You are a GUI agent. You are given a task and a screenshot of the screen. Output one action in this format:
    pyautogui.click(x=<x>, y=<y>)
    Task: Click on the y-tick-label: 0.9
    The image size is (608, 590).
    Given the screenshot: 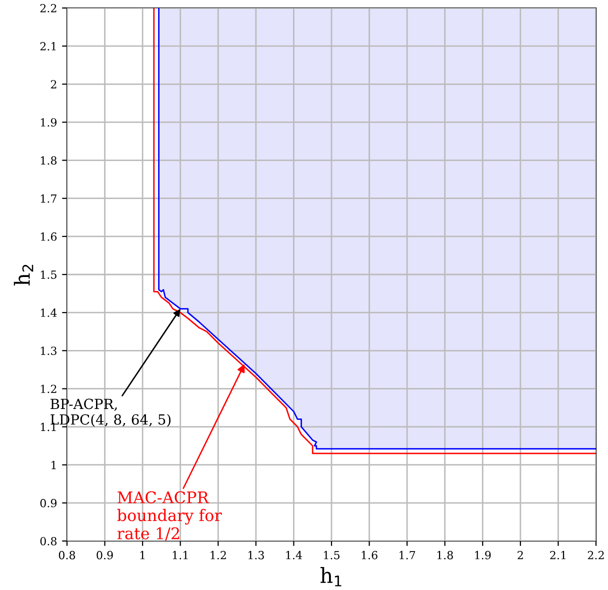 What is the action you would take?
    pyautogui.click(x=48, y=503)
    